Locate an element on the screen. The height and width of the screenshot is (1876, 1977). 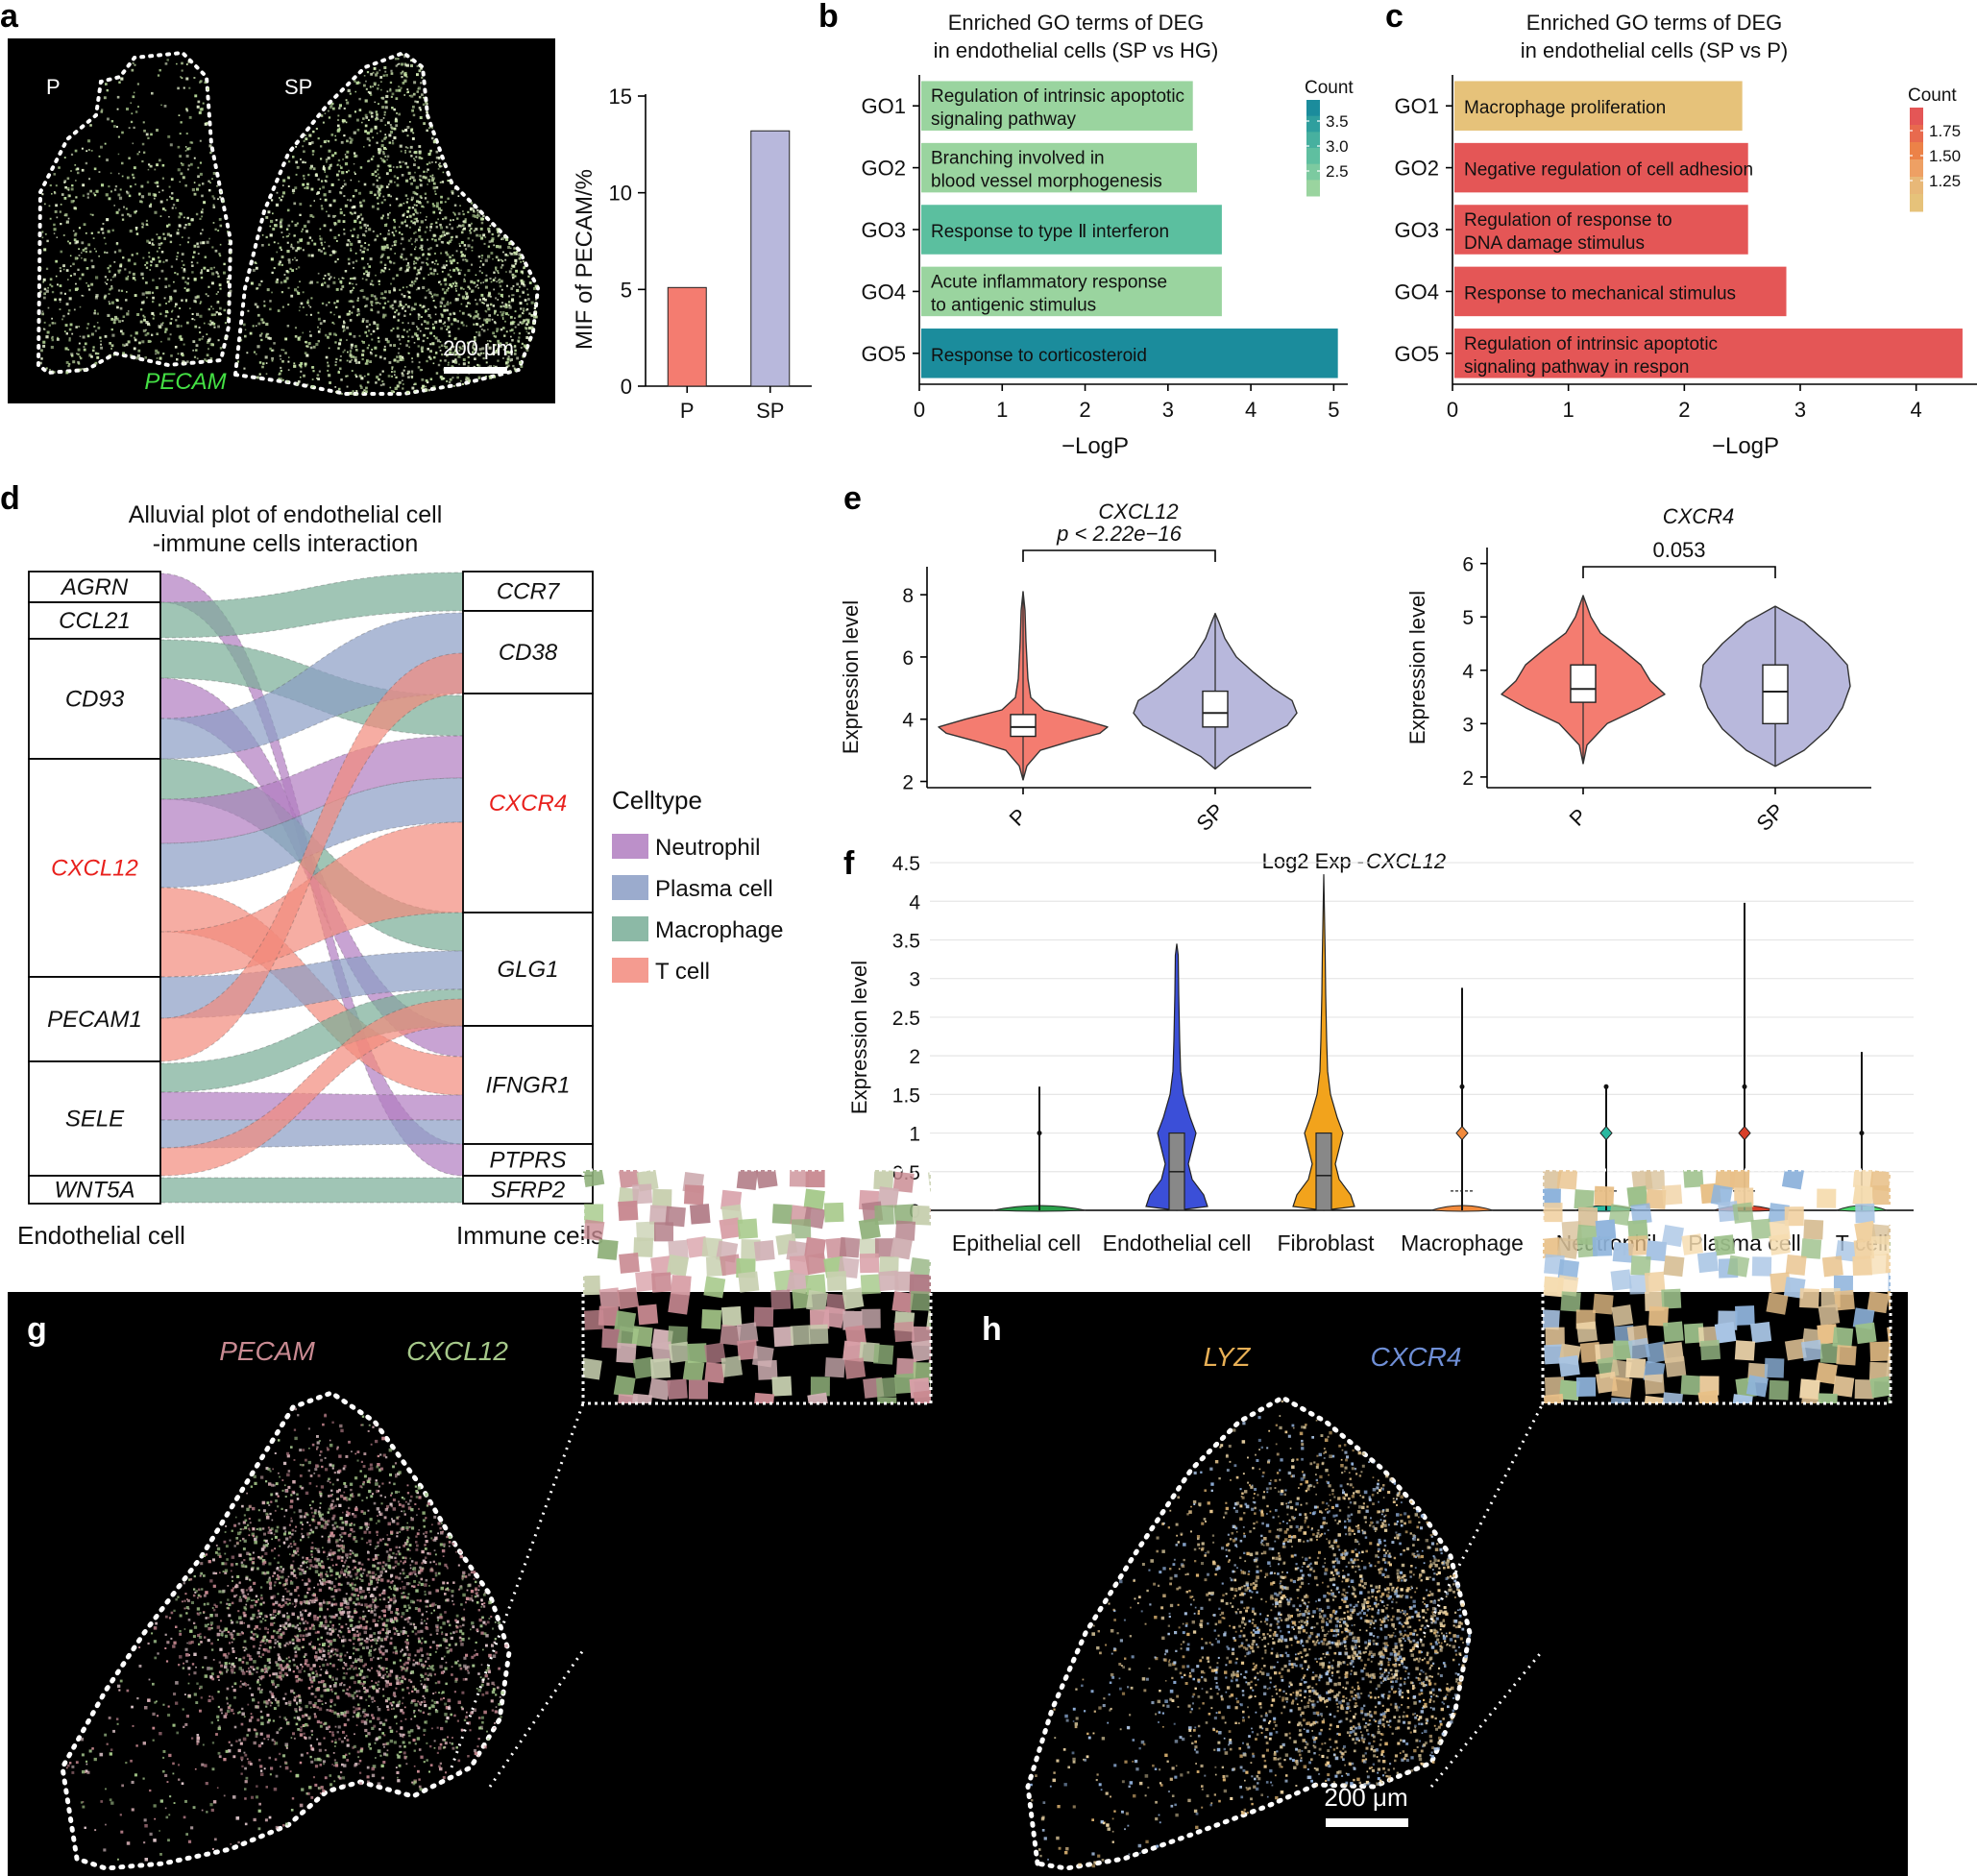
bar-sp is located at coordinates (770, 258).